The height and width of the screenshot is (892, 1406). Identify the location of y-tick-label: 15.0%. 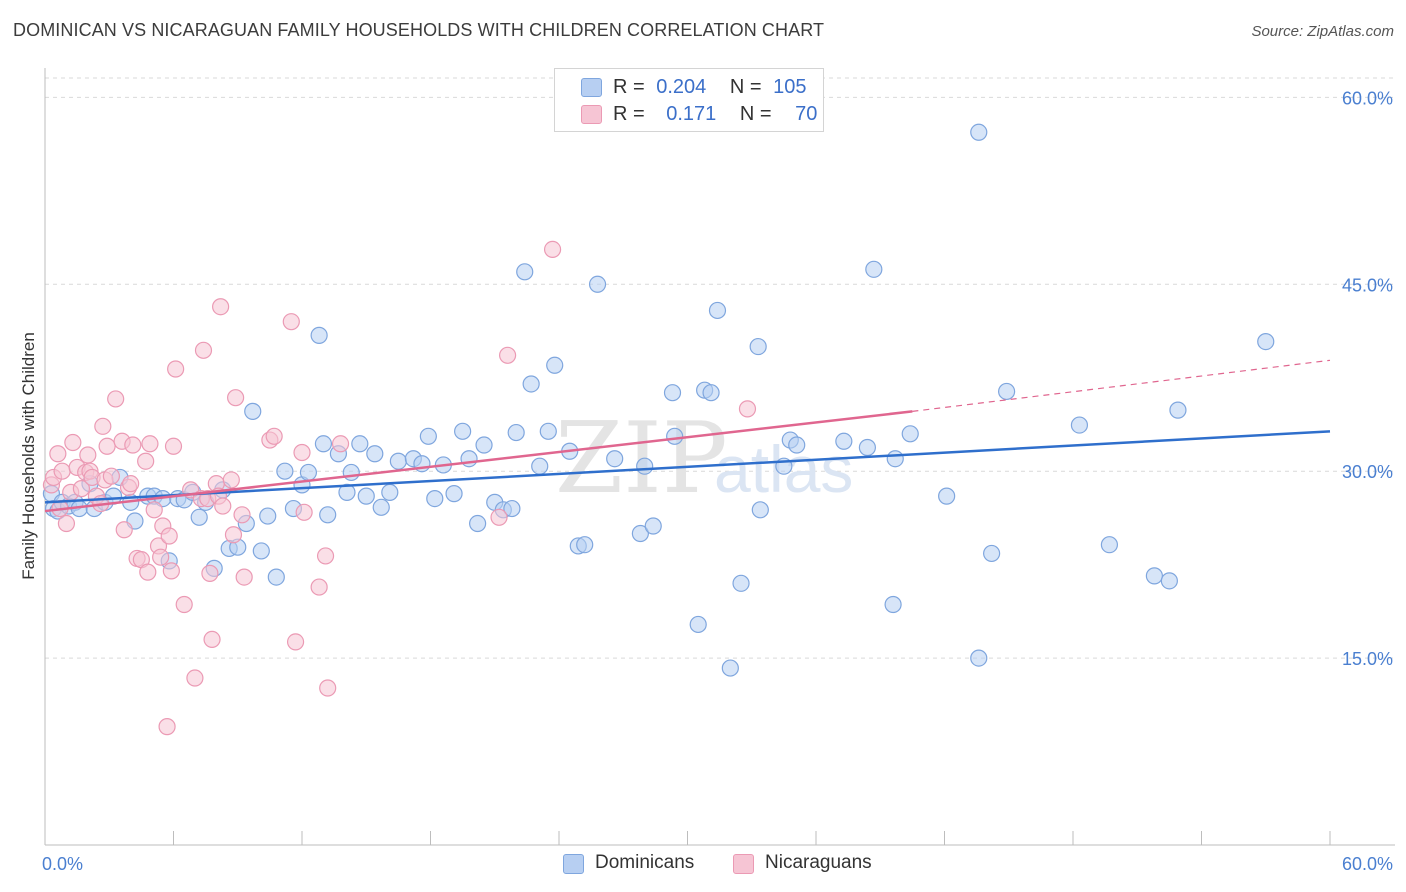
(1367, 659).